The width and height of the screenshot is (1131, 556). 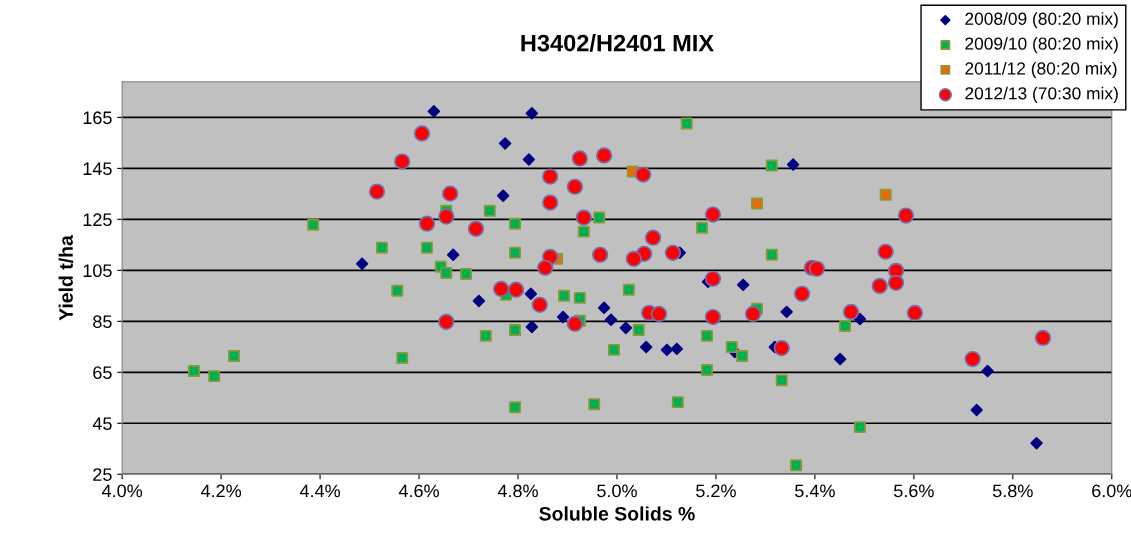 I want to click on x-tick-label: 5.8%, so click(x=1012, y=491).